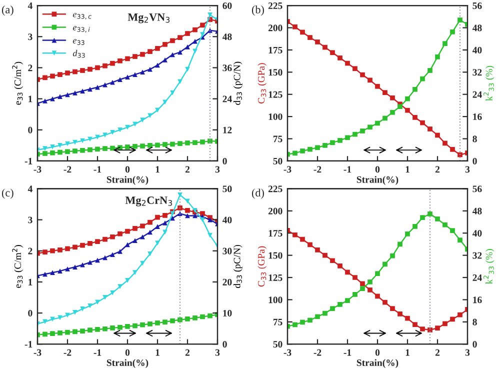  What do you see at coordinates (275, 277) in the screenshot?
I see `y-tick-label: 125` at bounding box center [275, 277].